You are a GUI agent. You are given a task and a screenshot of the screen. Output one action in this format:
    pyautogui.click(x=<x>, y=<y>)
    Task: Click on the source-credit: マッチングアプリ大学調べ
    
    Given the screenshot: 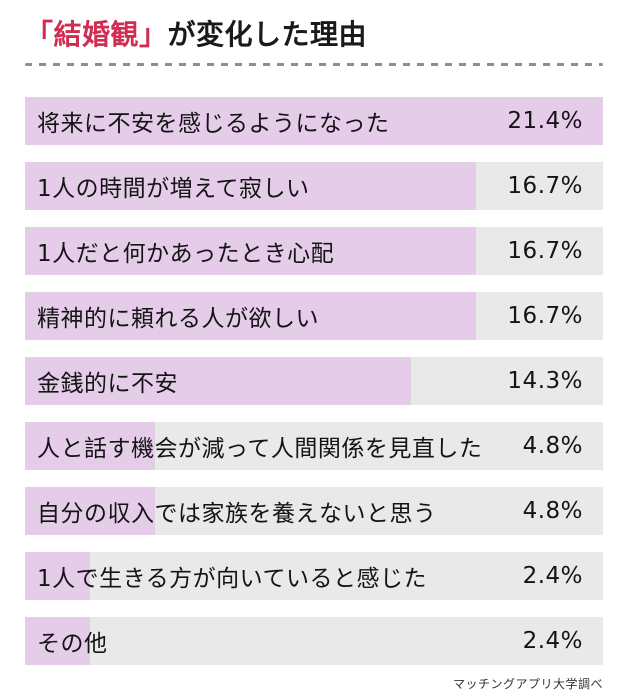 What is the action you would take?
    pyautogui.click(x=527, y=683)
    